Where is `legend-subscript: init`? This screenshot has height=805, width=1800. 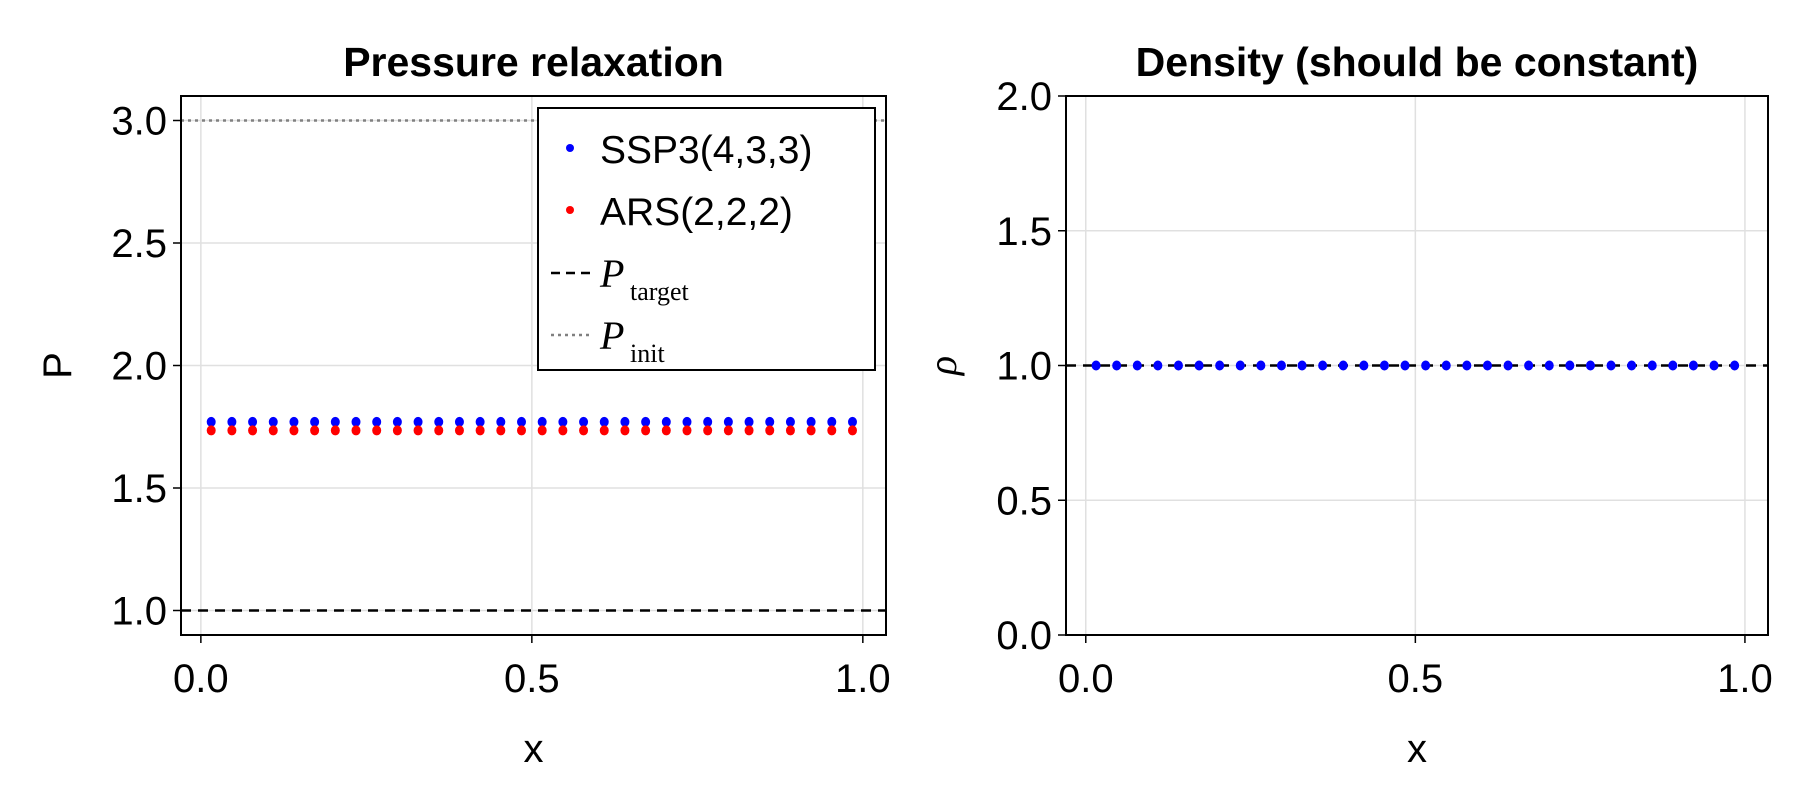
legend-subscript: init is located at coordinates (647, 353).